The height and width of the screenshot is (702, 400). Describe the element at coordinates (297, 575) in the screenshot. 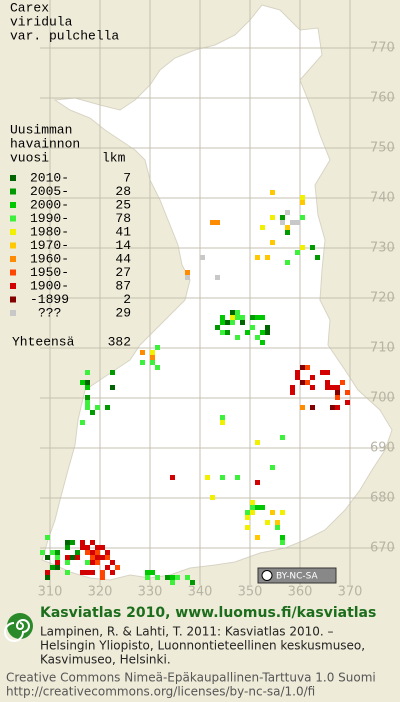

I see `license-badge: BY-NC-SA` at that location.